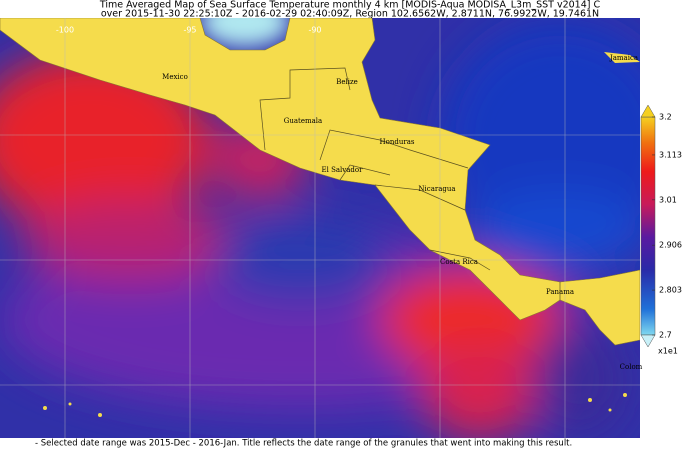 This screenshot has width=700, height=449. What do you see at coordinates (175, 77) in the screenshot?
I see `country-label: Mexico` at bounding box center [175, 77].